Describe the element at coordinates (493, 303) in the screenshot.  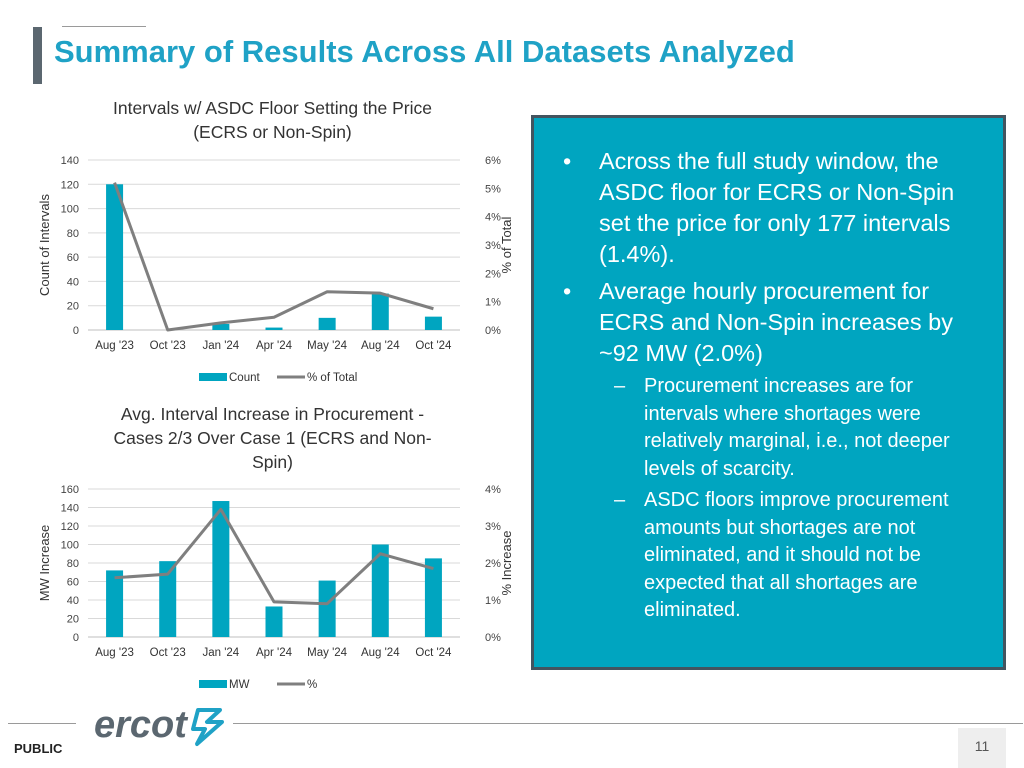
I see `chart1-y2-tick-label: 1%` at that location.